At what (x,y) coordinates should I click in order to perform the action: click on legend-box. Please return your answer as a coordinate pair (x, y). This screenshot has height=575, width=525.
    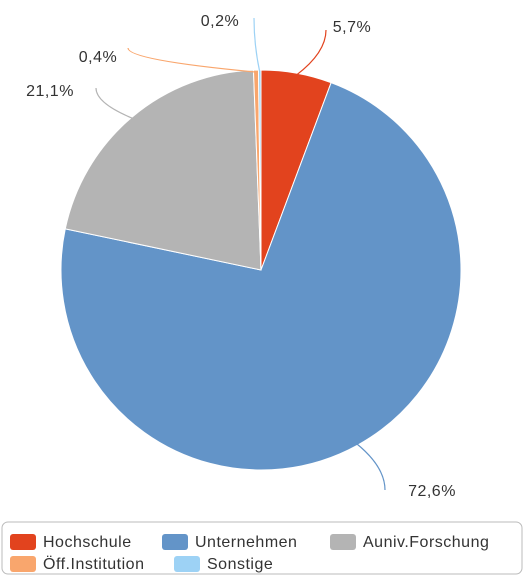
    Looking at the image, I should click on (262, 548).